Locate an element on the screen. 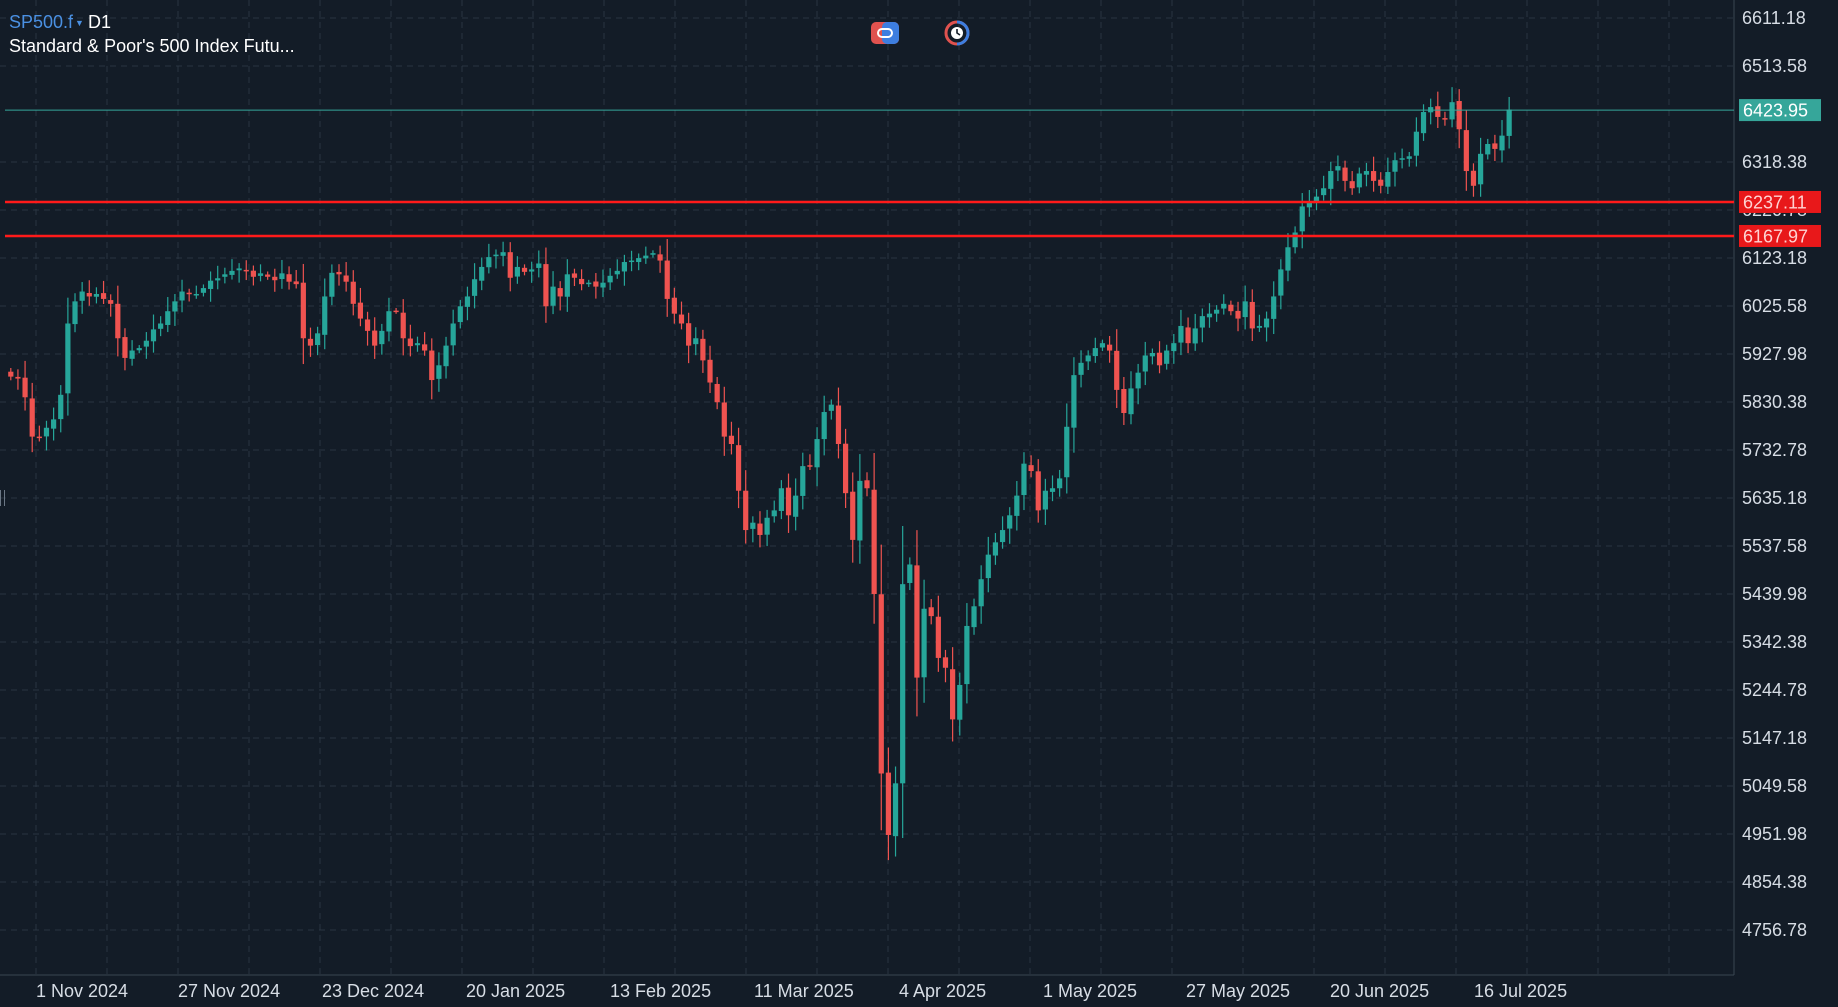  trade-clock-icon is located at coordinates (957, 33).